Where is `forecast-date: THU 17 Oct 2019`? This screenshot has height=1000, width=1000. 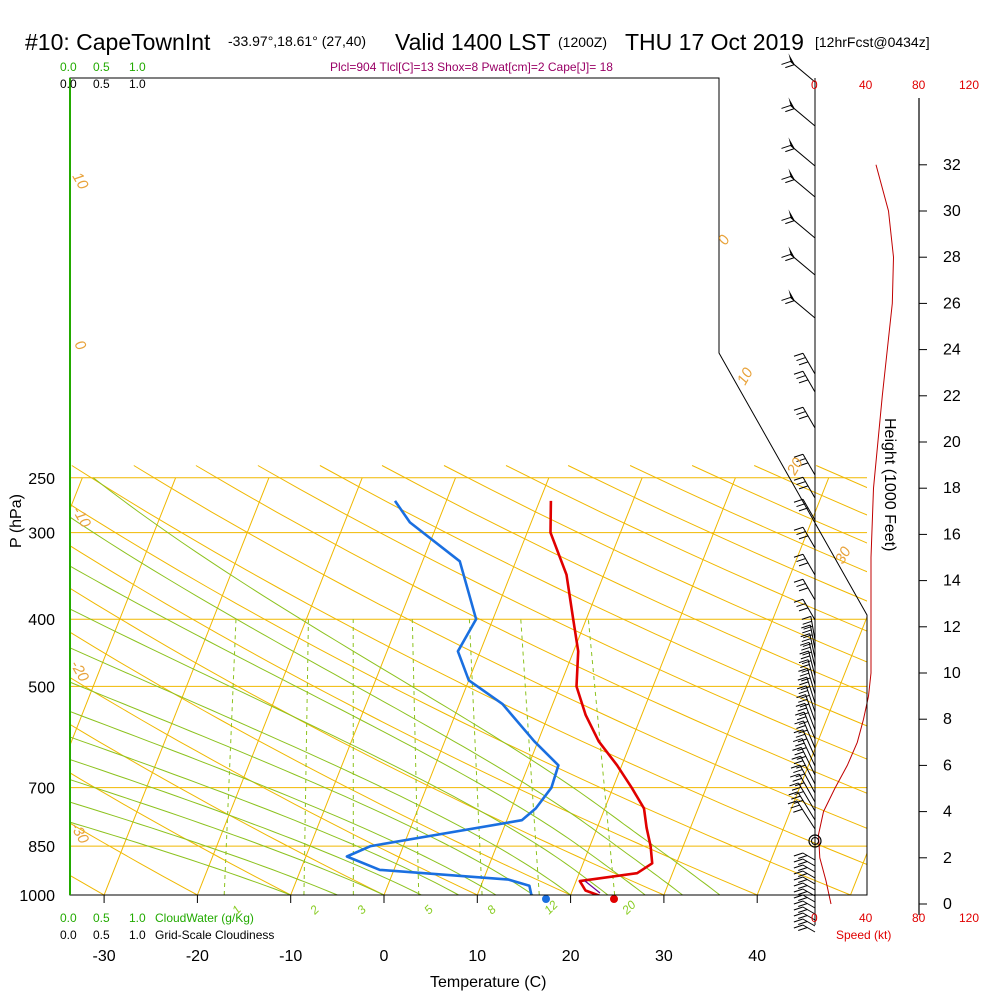
forecast-date: THU 17 Oct 2019 is located at coordinates (714, 42).